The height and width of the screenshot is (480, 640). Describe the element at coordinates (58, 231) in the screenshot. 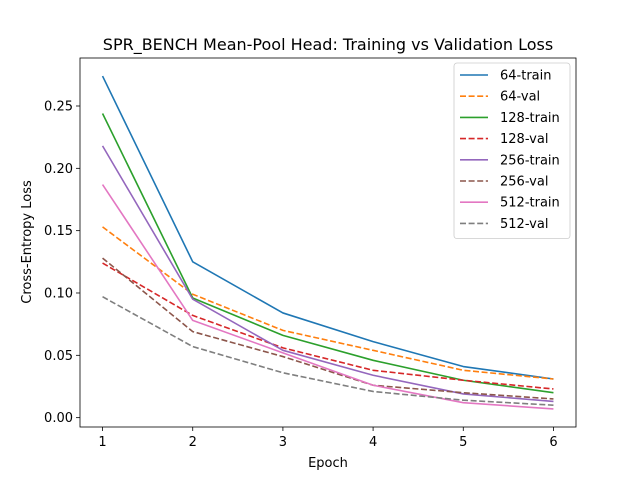

I see `y-tick-label: 0.15` at that location.